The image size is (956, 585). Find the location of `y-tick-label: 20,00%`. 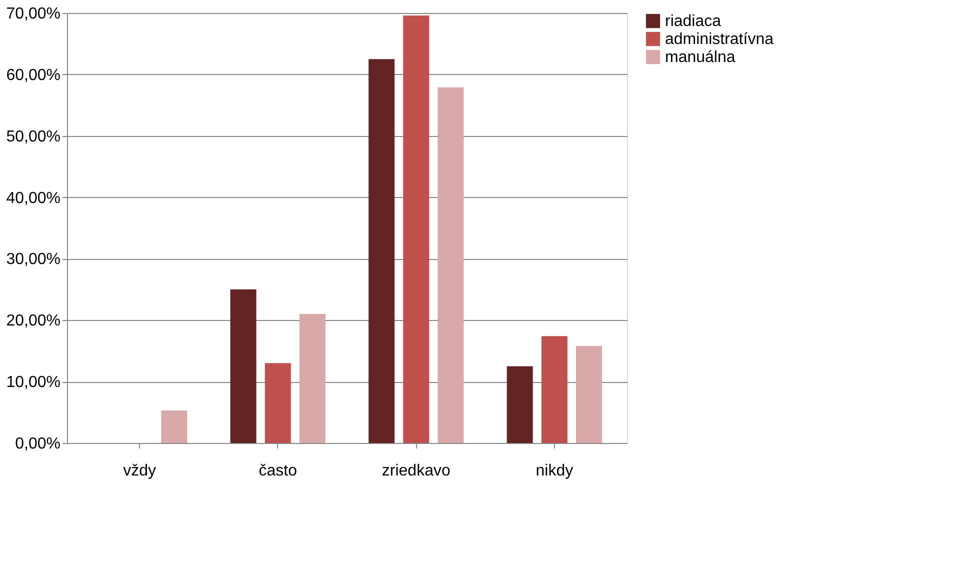

y-tick-label: 20,00% is located at coordinates (33, 321).